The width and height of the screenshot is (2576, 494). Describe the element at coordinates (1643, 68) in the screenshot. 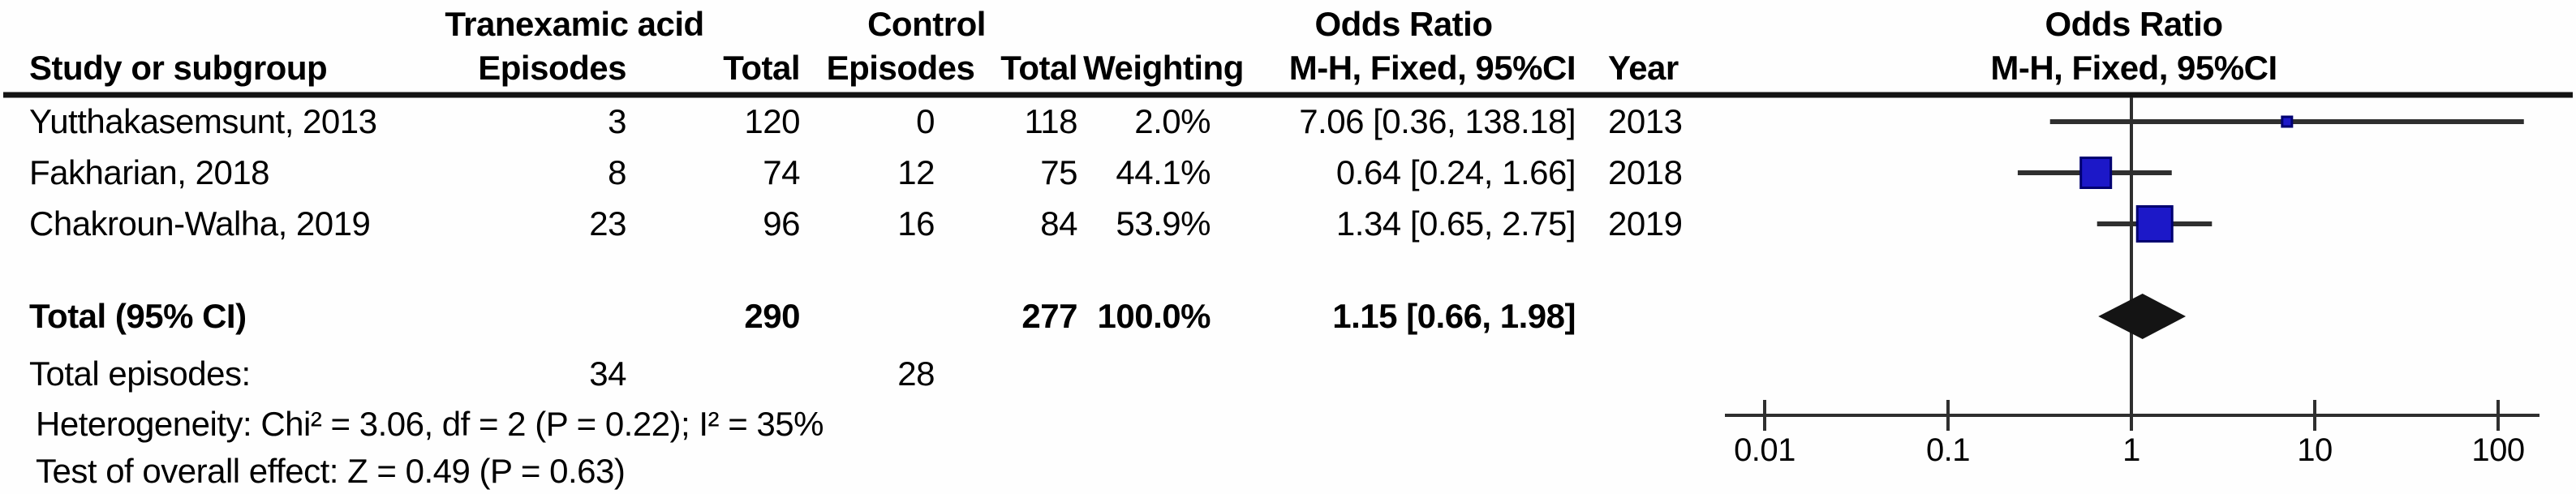

I see `column-header-year: Year` at that location.